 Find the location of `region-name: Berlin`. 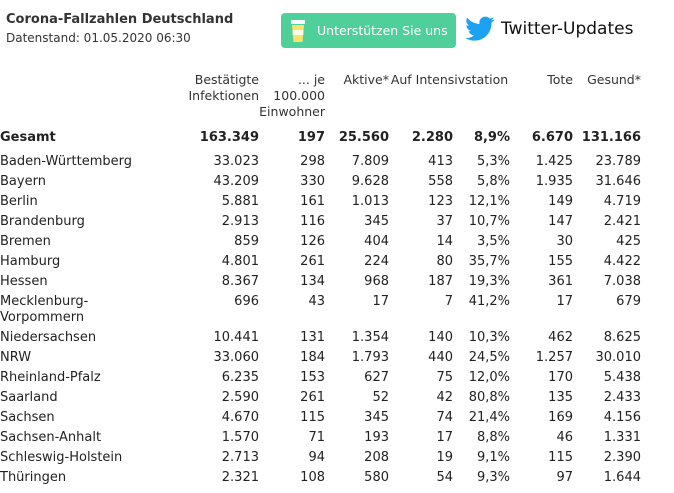

region-name: Berlin is located at coordinates (19, 201).